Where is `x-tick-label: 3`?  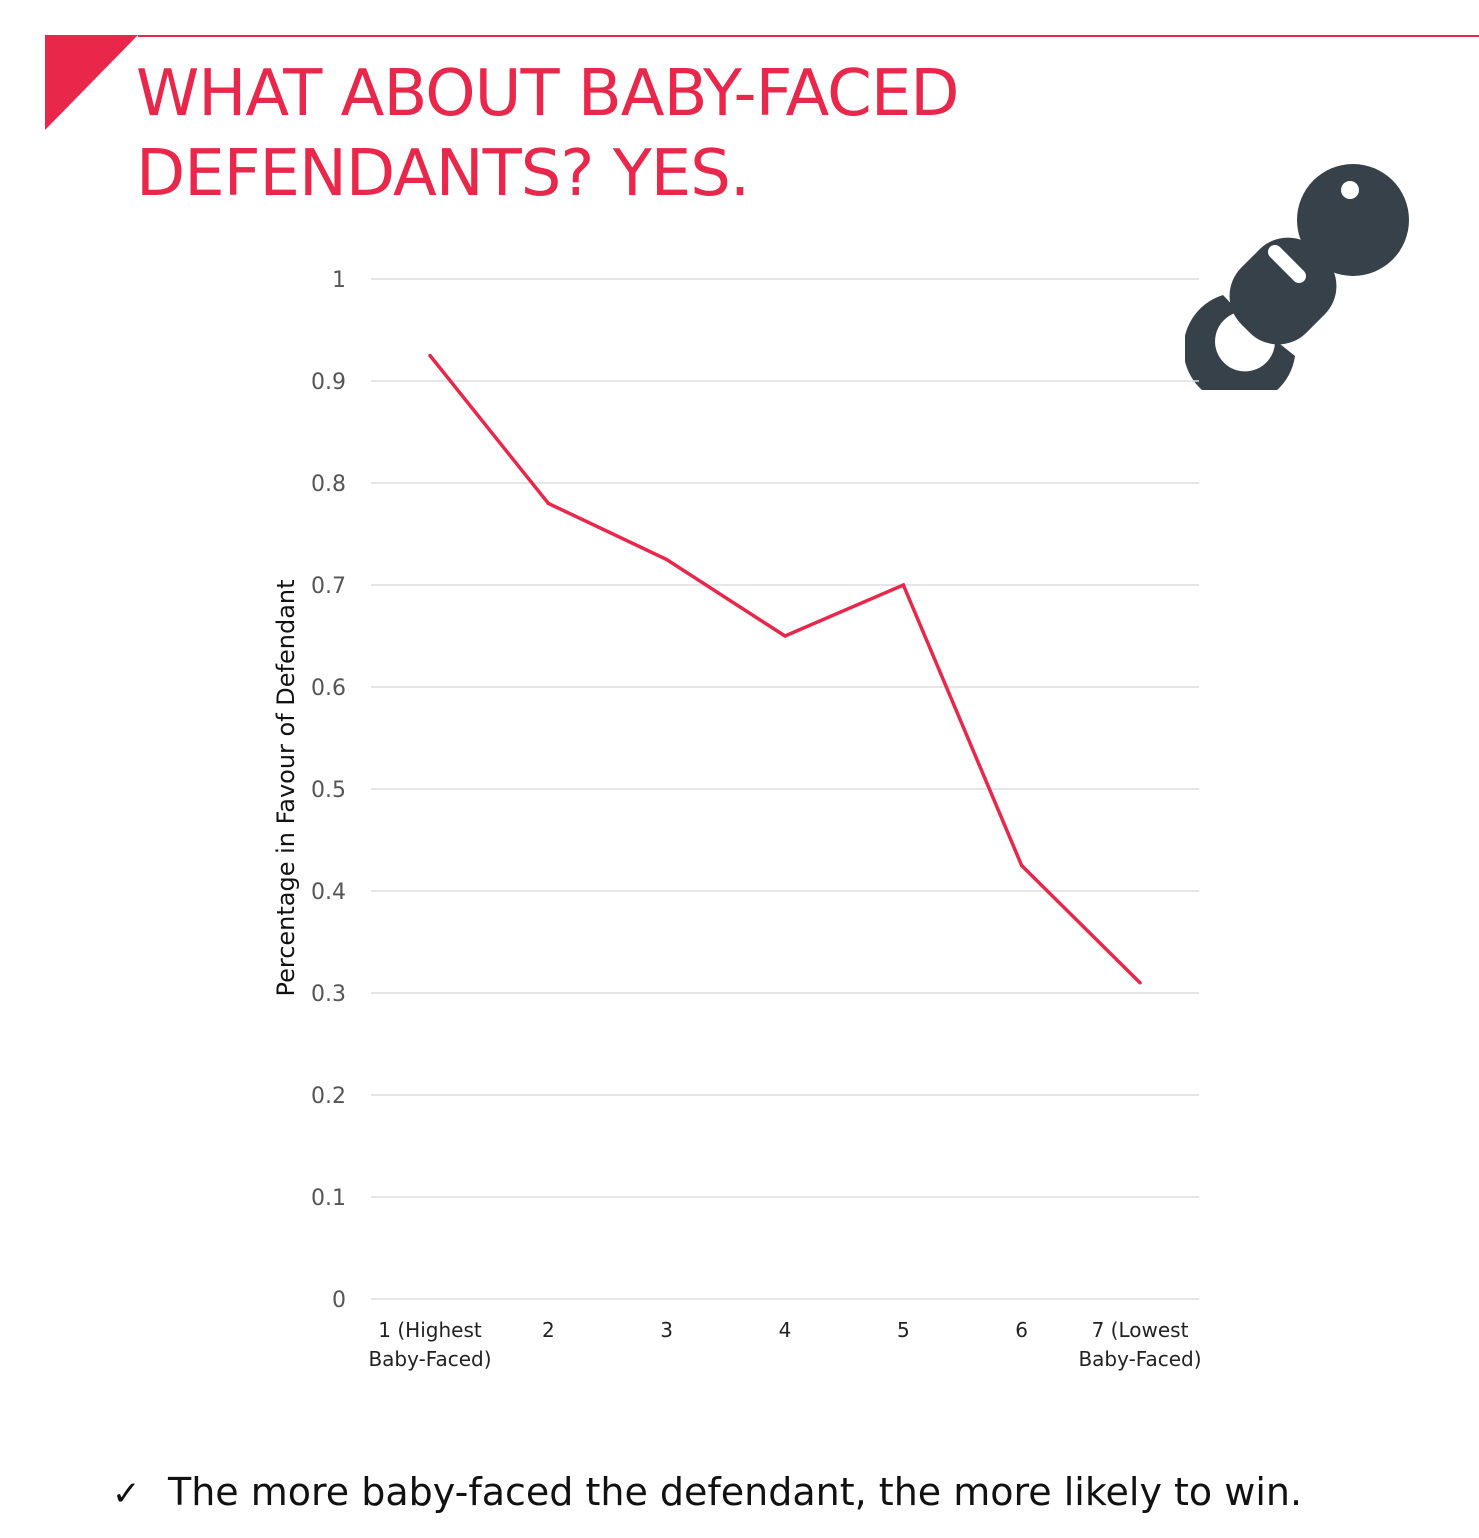
x-tick-label: 3 is located at coordinates (666, 1330).